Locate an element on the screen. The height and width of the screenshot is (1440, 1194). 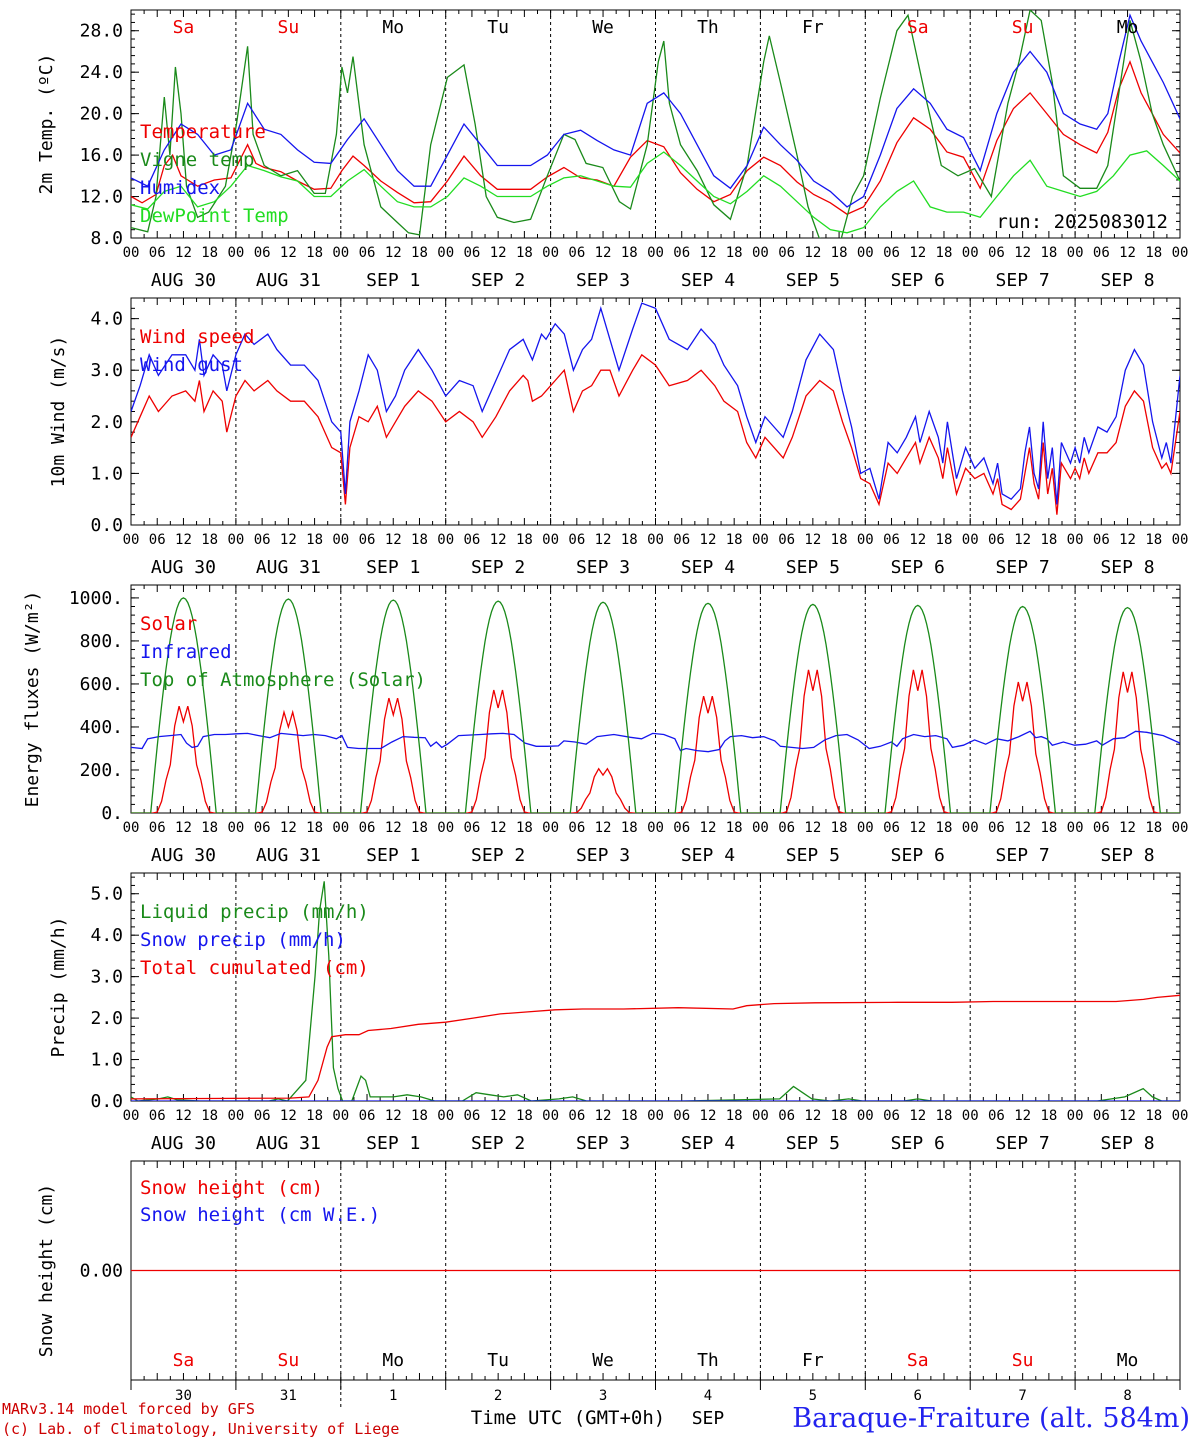
date-label: SEP 2 is located at coordinates (498, 280).